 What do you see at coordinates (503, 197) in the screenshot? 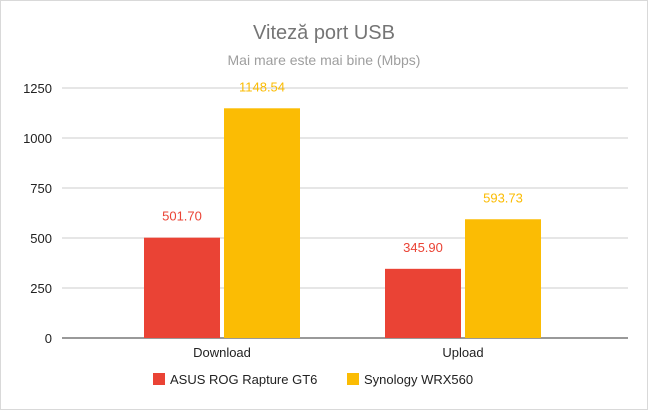
I see `data-label: 593.73` at bounding box center [503, 197].